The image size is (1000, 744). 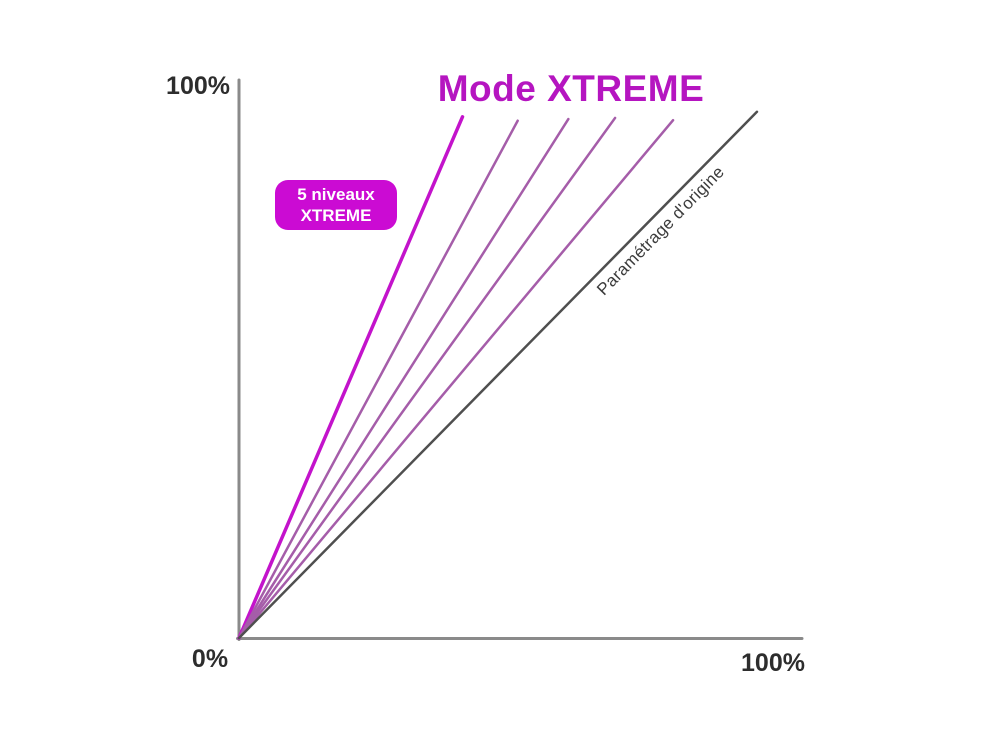 What do you see at coordinates (571, 88) in the screenshot?
I see `chart-title: Mode XTREME` at bounding box center [571, 88].